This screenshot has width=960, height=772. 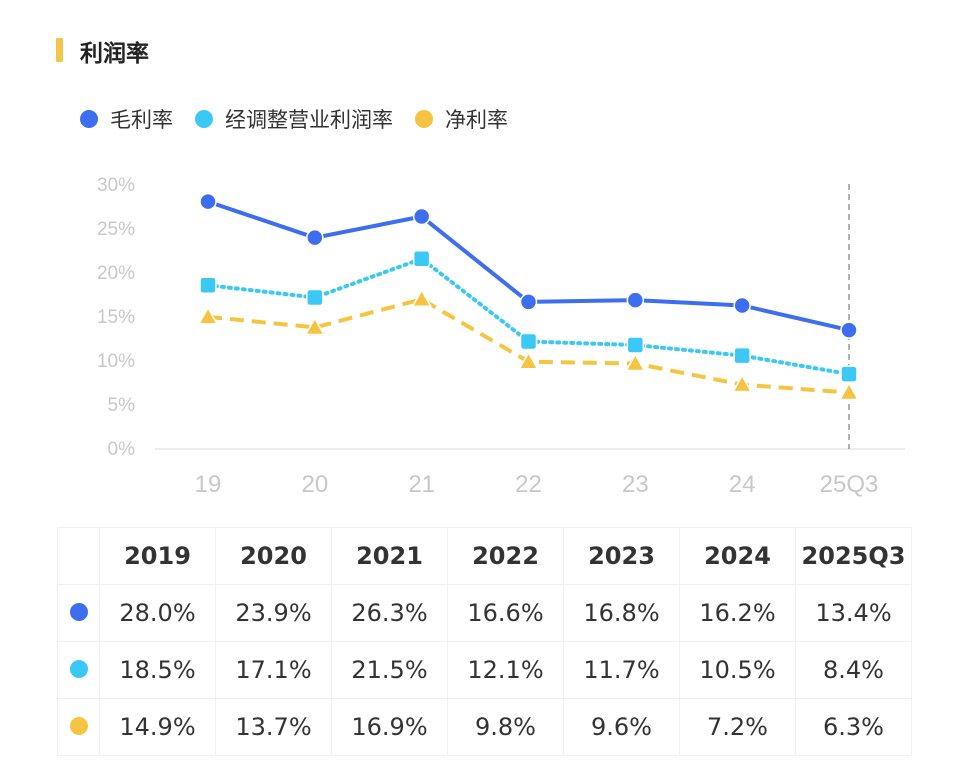 What do you see at coordinates (505, 613) in the screenshot?
I see `table-cell: 16.6%` at bounding box center [505, 613].